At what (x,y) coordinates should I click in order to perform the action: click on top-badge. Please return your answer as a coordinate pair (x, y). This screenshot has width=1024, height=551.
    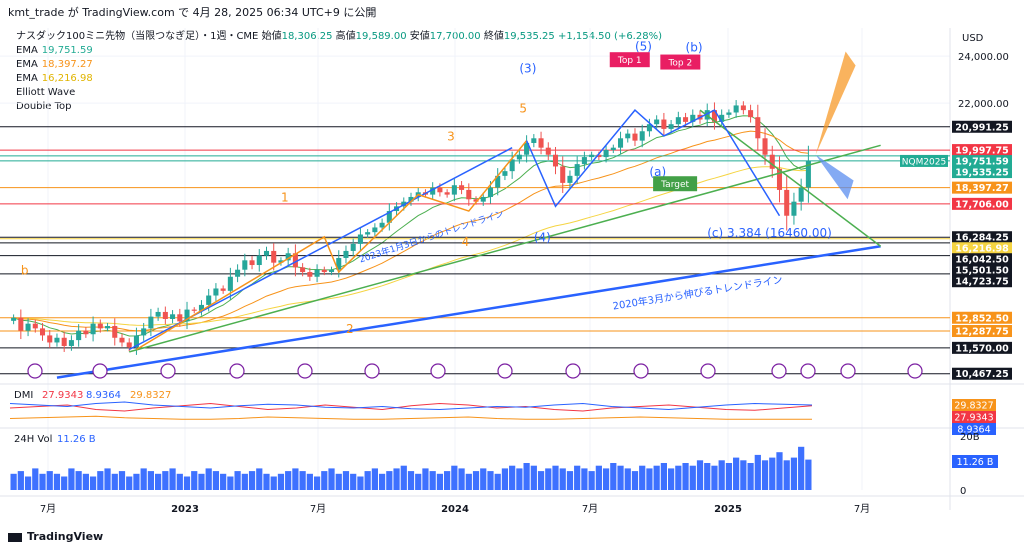
    Looking at the image, I should click on (680, 62).